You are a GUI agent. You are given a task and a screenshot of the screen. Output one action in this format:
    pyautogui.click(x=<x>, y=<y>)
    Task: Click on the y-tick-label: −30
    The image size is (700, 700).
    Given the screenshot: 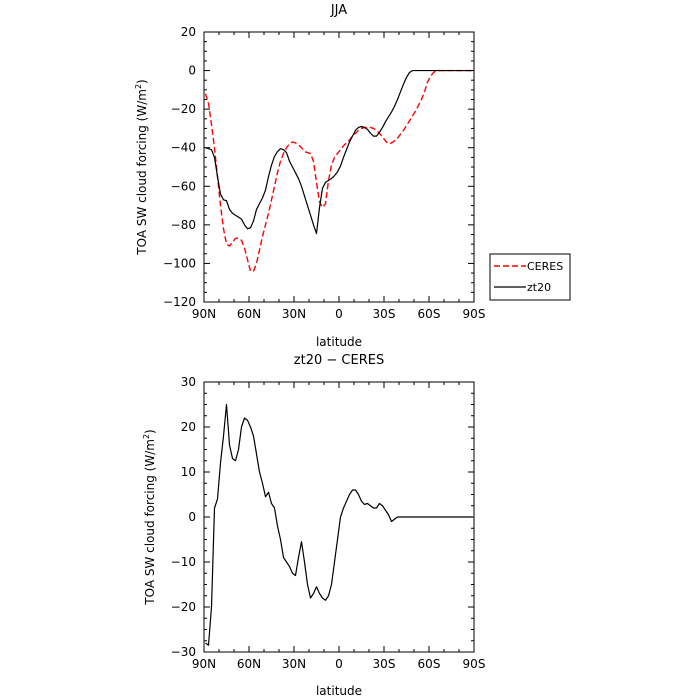 What is the action you would take?
    pyautogui.click(x=183, y=652)
    